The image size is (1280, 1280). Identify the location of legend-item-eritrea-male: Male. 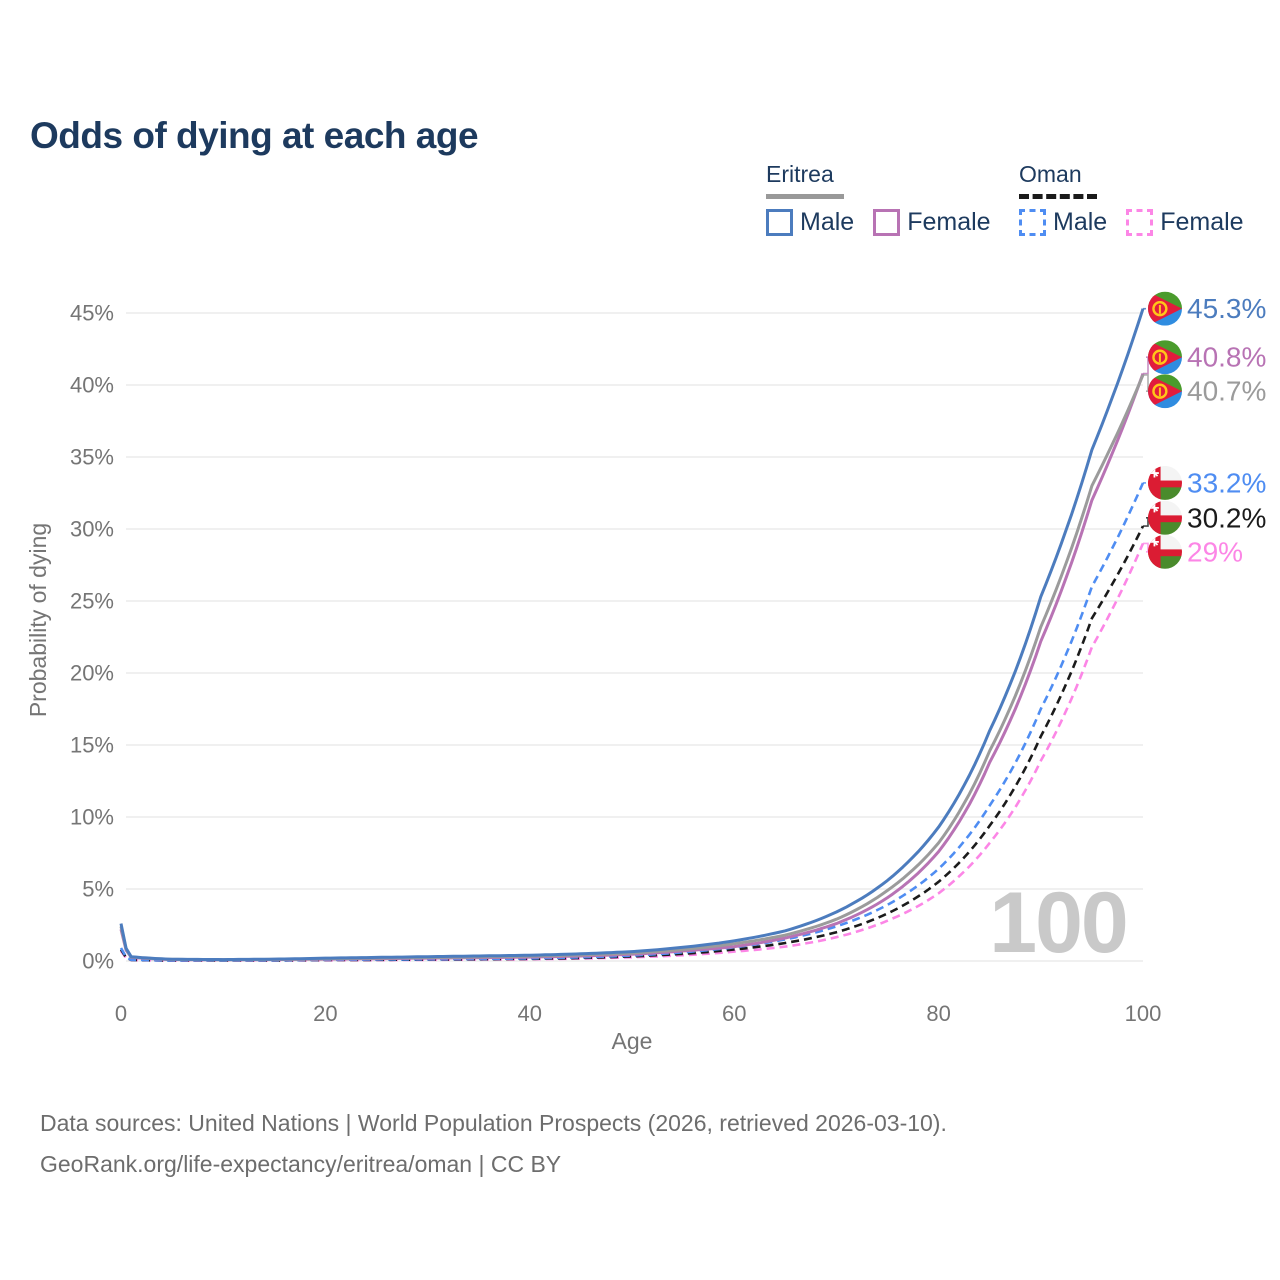
(810, 222).